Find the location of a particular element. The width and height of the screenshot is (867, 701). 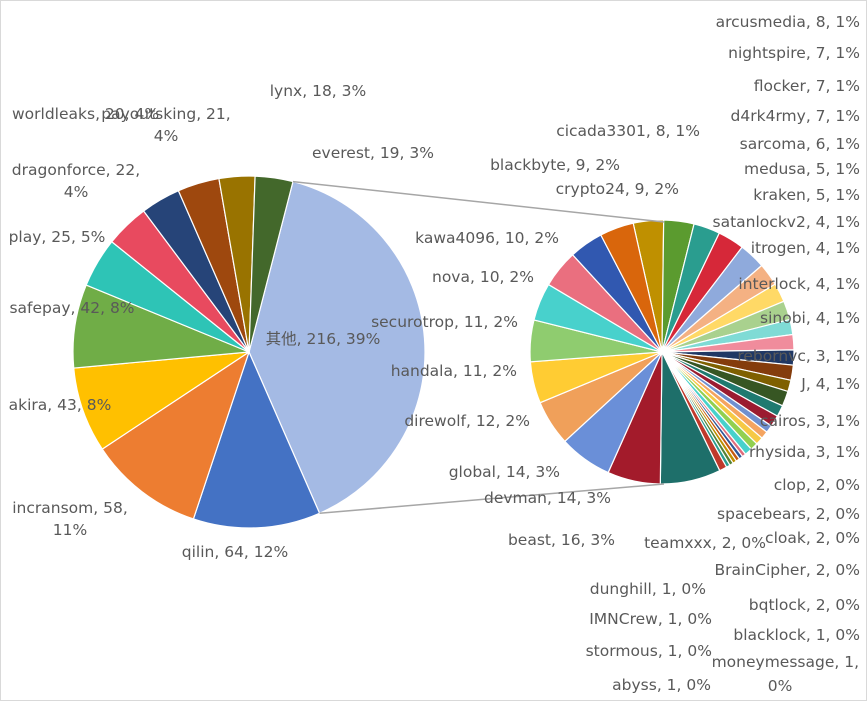

data-label-braincipher: BrainCipher, 2, 0% is located at coordinates (788, 570).